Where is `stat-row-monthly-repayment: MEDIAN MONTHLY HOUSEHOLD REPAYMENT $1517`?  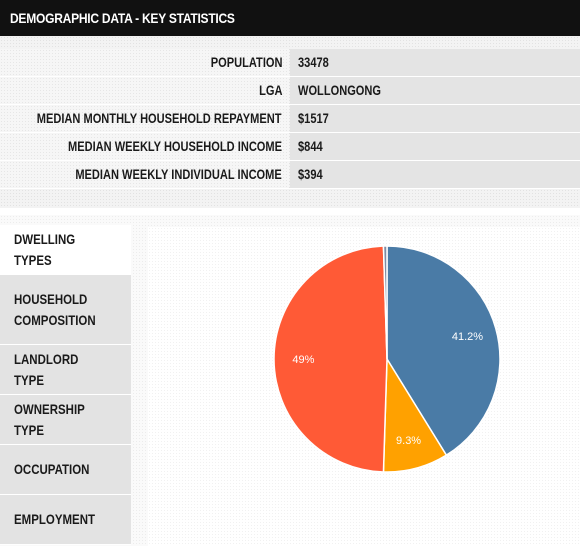 stat-row-monthly-repayment: MEDIAN MONTHLY HOUSEHOLD REPAYMENT $1517 is located at coordinates (290, 119).